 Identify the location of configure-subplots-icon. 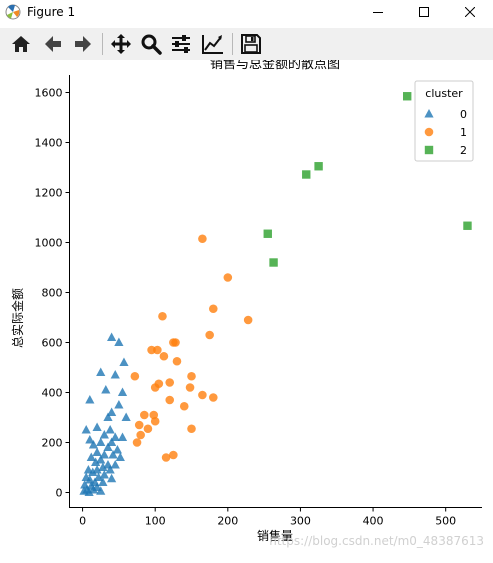
(181, 44).